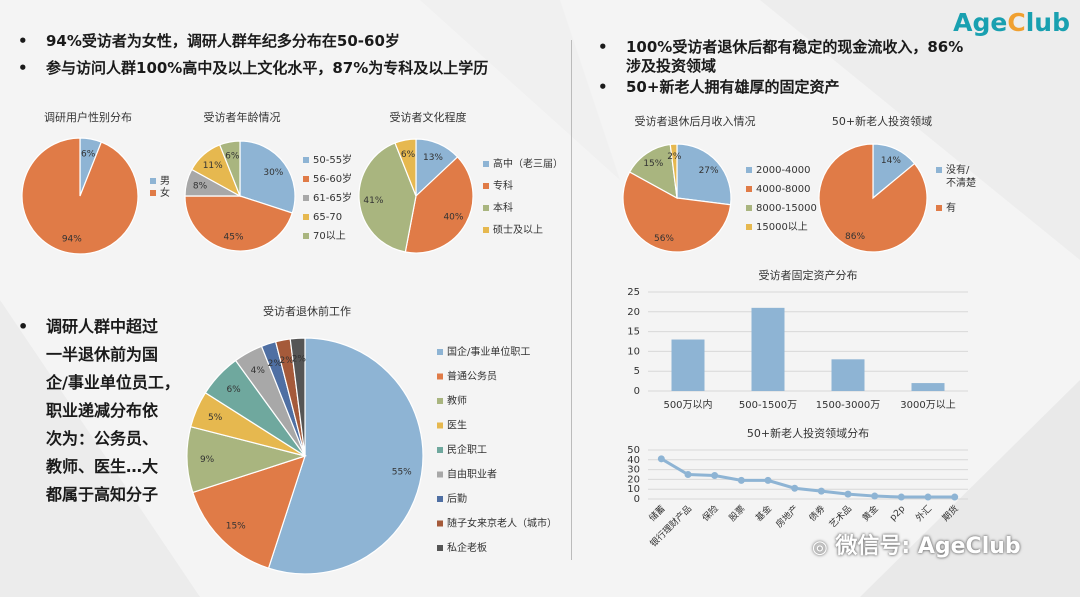 This screenshot has width=1080, height=597. Describe the element at coordinates (687, 404) in the screenshot. I see `assets-xtick-0: 500万以内` at that location.